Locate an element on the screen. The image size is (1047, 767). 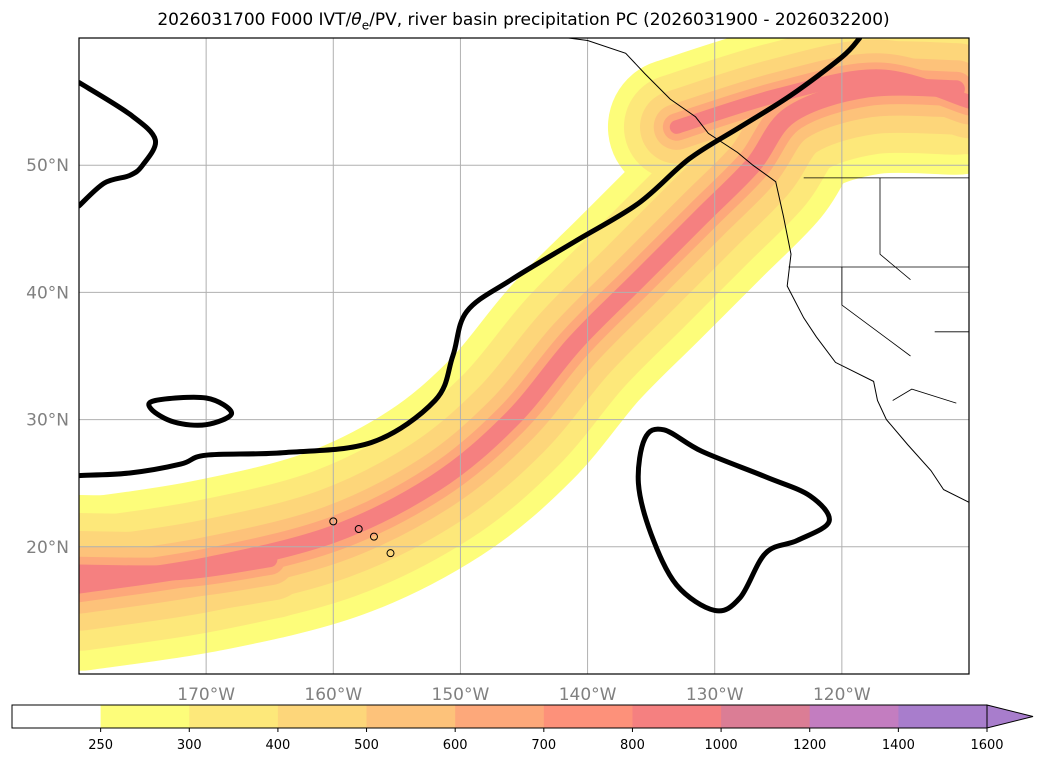
lat-tick-label: 20°N is located at coordinates (47, 548).